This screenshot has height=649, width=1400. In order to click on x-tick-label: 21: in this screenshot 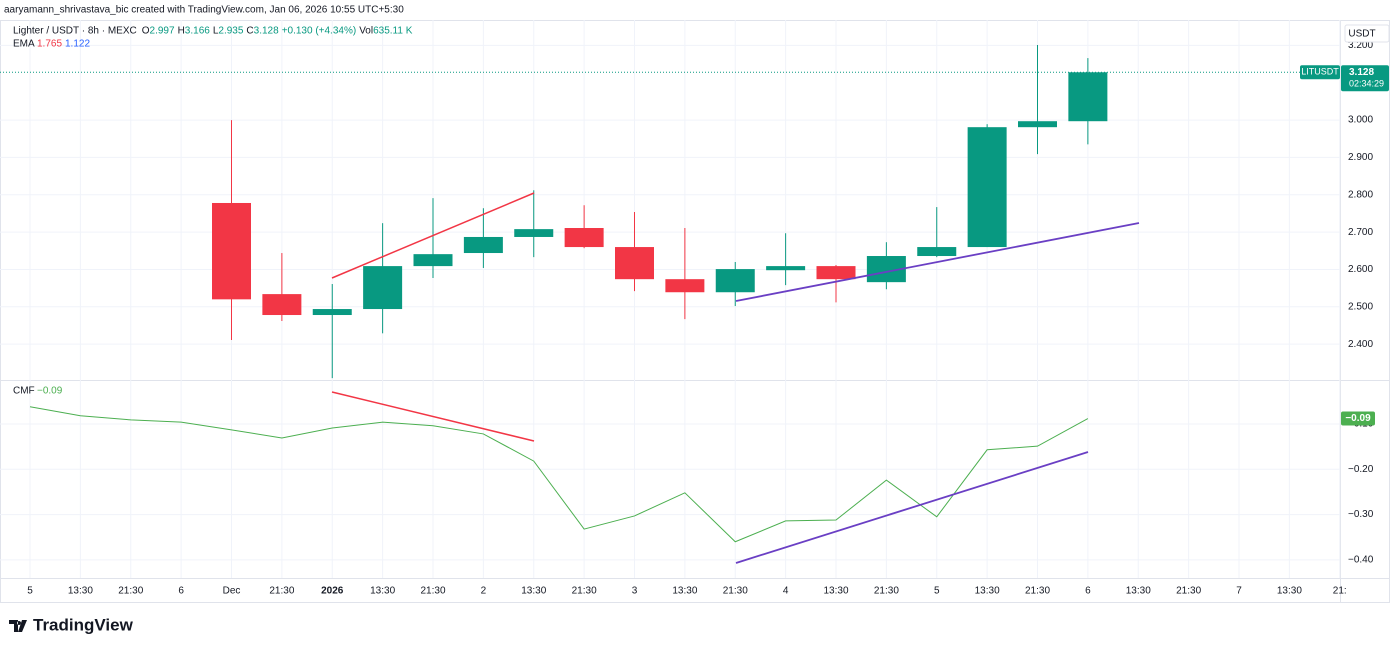, I will do `click(1340, 591)`.